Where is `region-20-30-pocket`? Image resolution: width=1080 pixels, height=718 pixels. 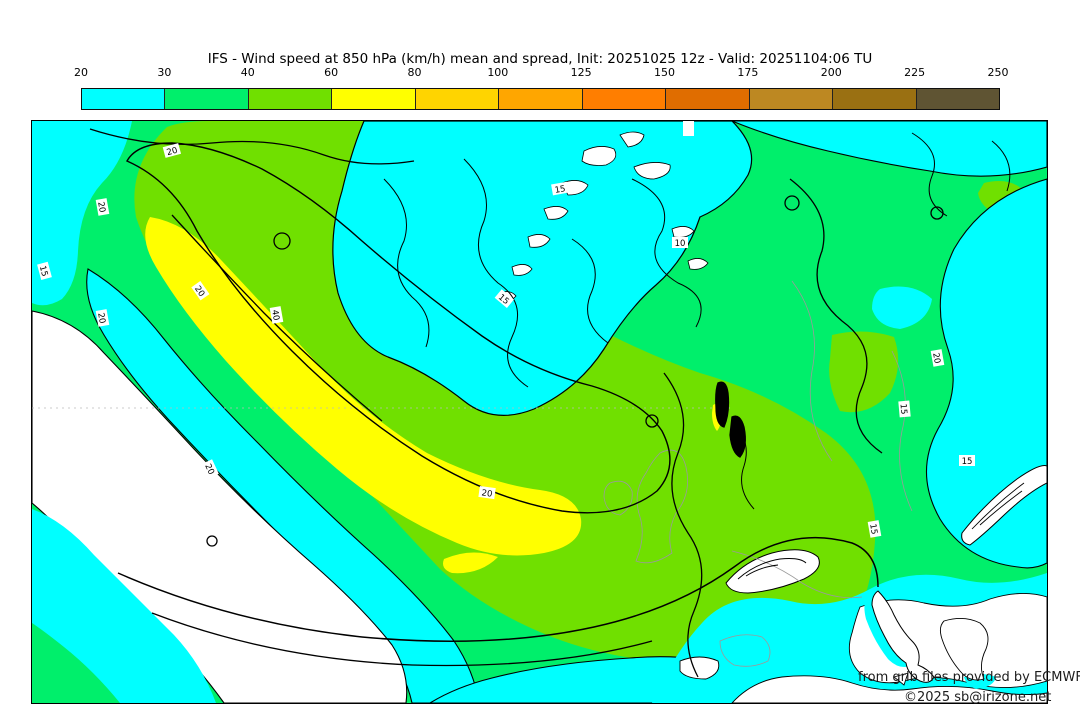 region-20-30-pocket is located at coordinates (902, 307).